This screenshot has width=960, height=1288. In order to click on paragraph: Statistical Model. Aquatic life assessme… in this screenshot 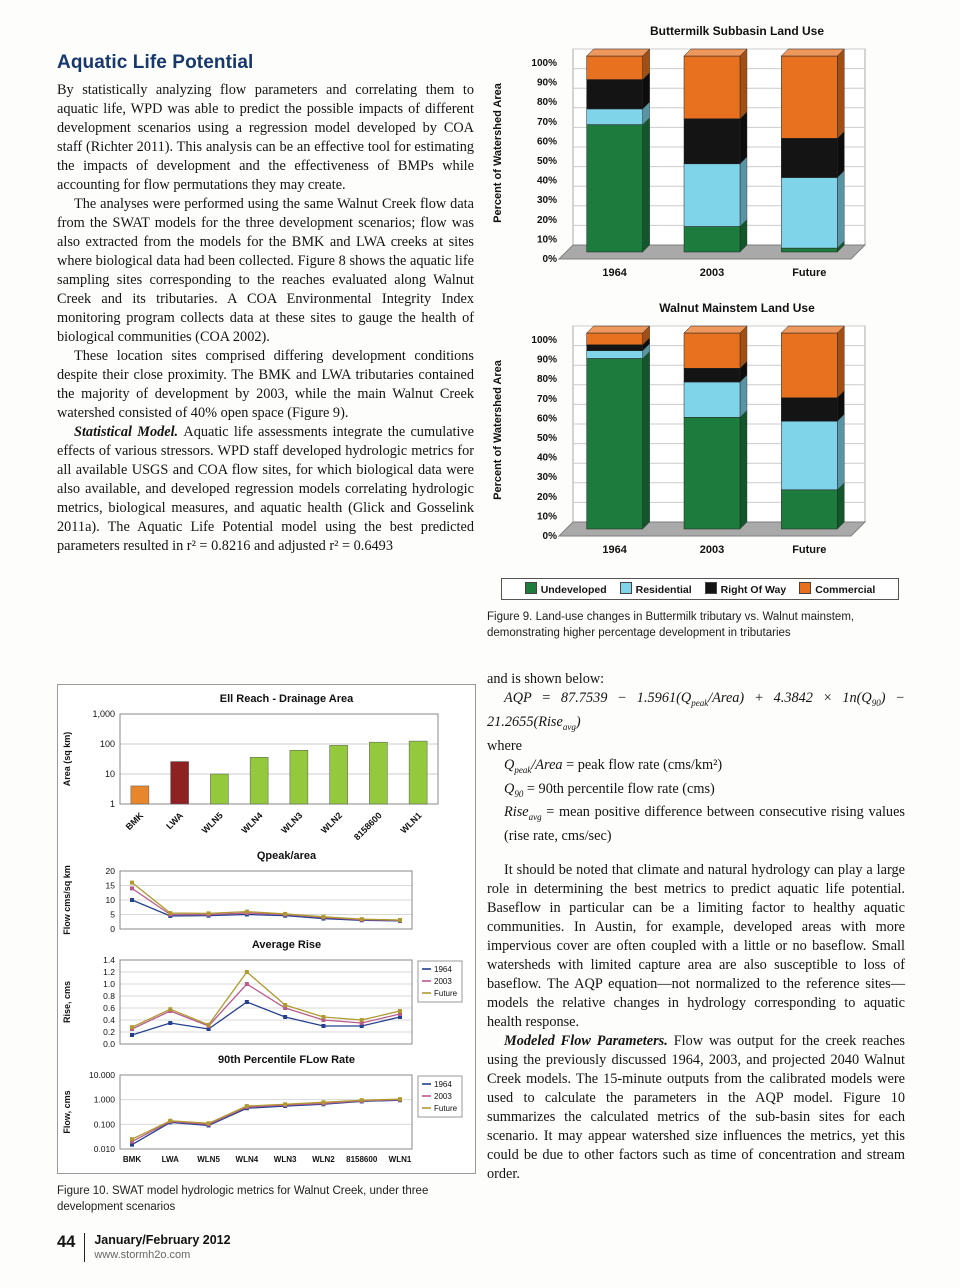, I will do `click(265, 489)`.